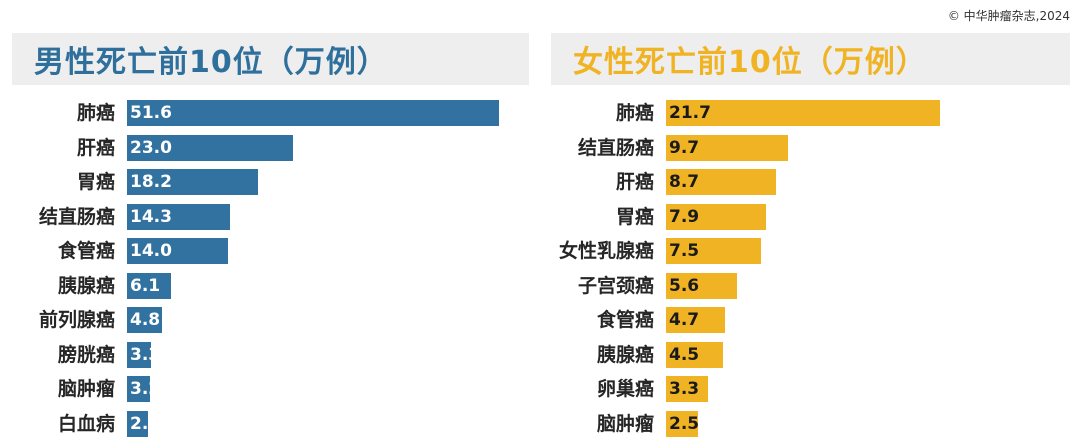 The image size is (1080, 446). I want to click on bar-row: 脑肿瘤 3.2, so click(270, 389).